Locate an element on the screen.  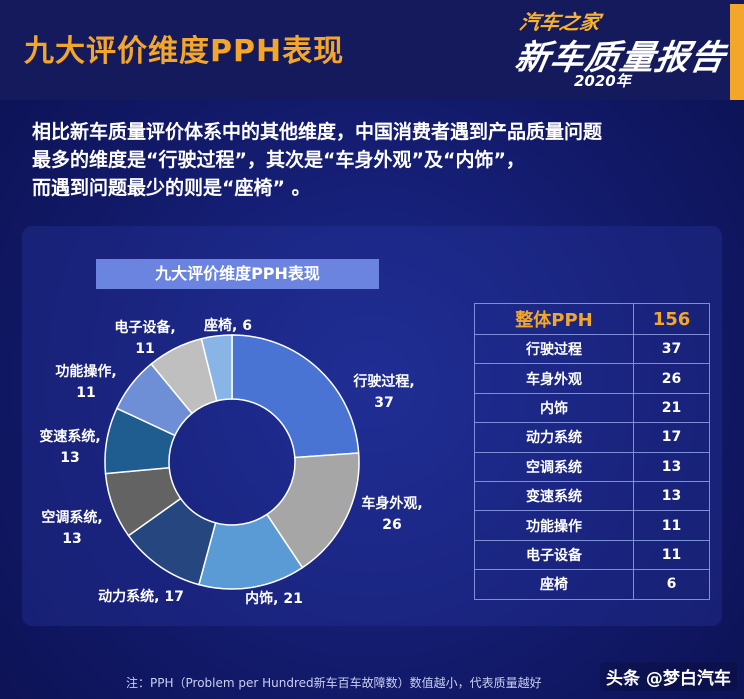
table-row: 座椅 6 is located at coordinates (592, 584).